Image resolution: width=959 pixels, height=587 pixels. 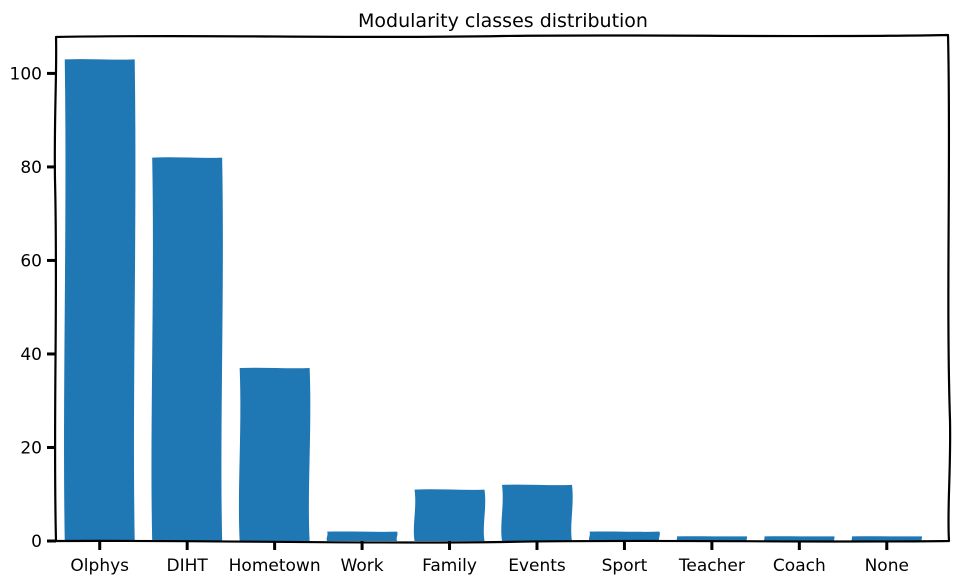 What do you see at coordinates (886, 538) in the screenshot?
I see `bar-none` at bounding box center [886, 538].